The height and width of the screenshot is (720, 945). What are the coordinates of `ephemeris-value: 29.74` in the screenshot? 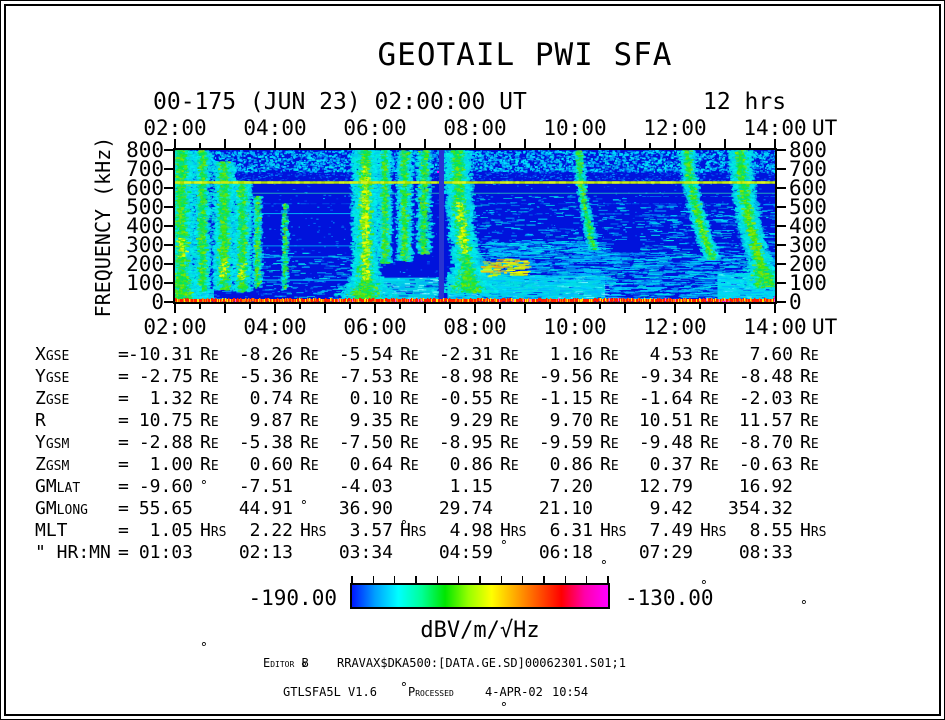 It's located at (465, 508).